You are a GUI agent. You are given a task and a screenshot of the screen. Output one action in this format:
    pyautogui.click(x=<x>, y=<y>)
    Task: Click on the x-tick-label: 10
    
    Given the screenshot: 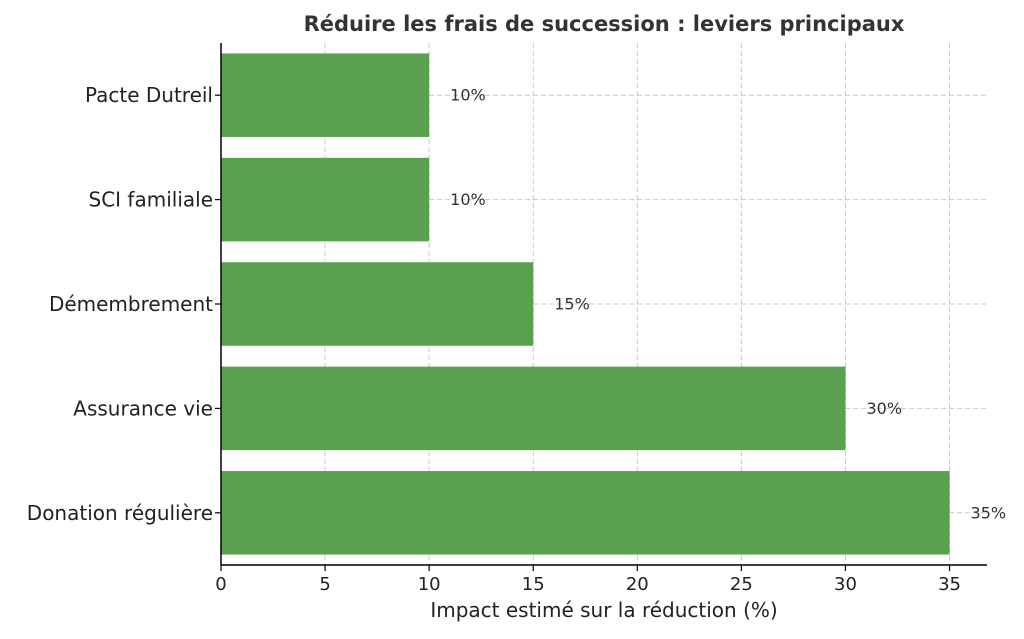 What is the action you would take?
    pyautogui.click(x=429, y=584)
    